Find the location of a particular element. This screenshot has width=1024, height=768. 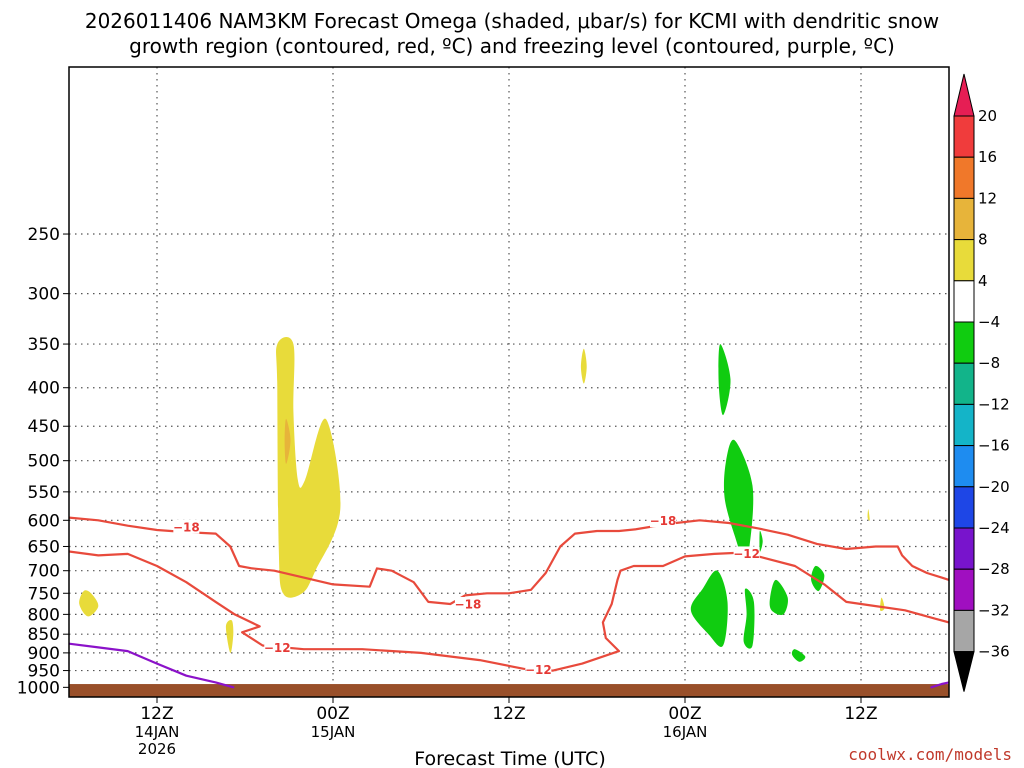

ytick-label-550: 550 is located at coordinates (44, 493).